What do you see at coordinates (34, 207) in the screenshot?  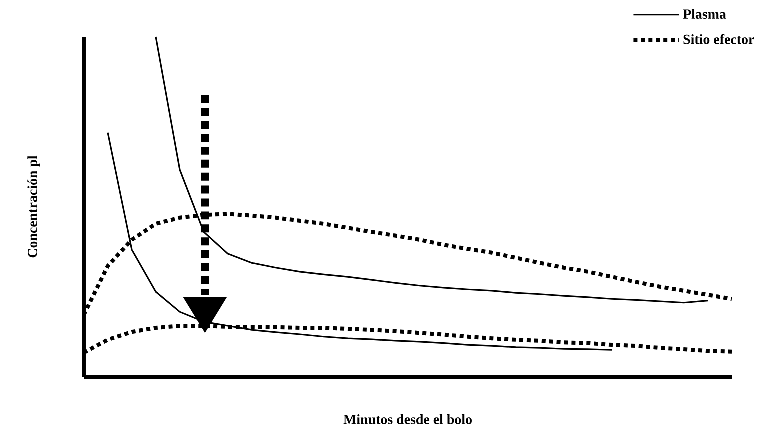 I see `y-axis-title: Concentración pl` at bounding box center [34, 207].